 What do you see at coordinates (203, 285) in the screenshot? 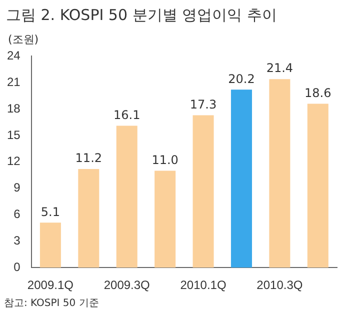
I see `x-tick-label: 2010.1Q` at bounding box center [203, 285].